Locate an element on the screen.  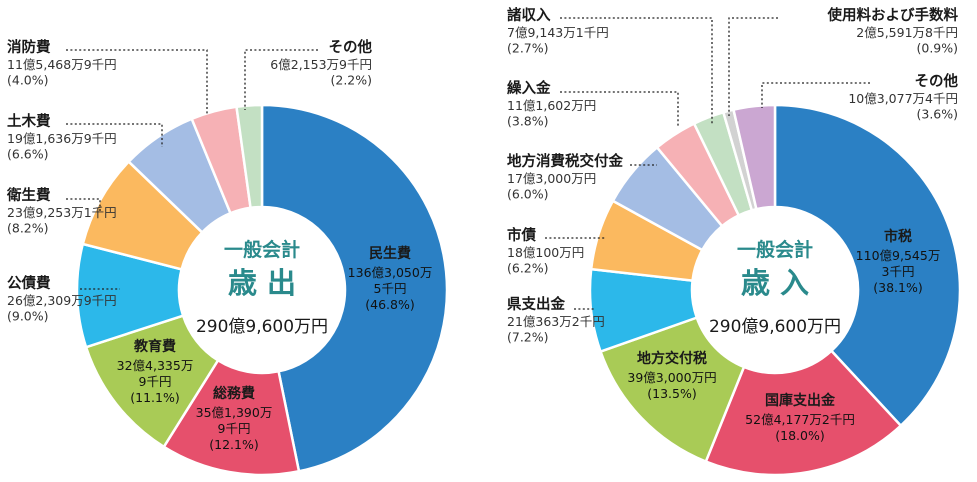
slice-amount: 7億9,143万1千円 is located at coordinates (558, 32).